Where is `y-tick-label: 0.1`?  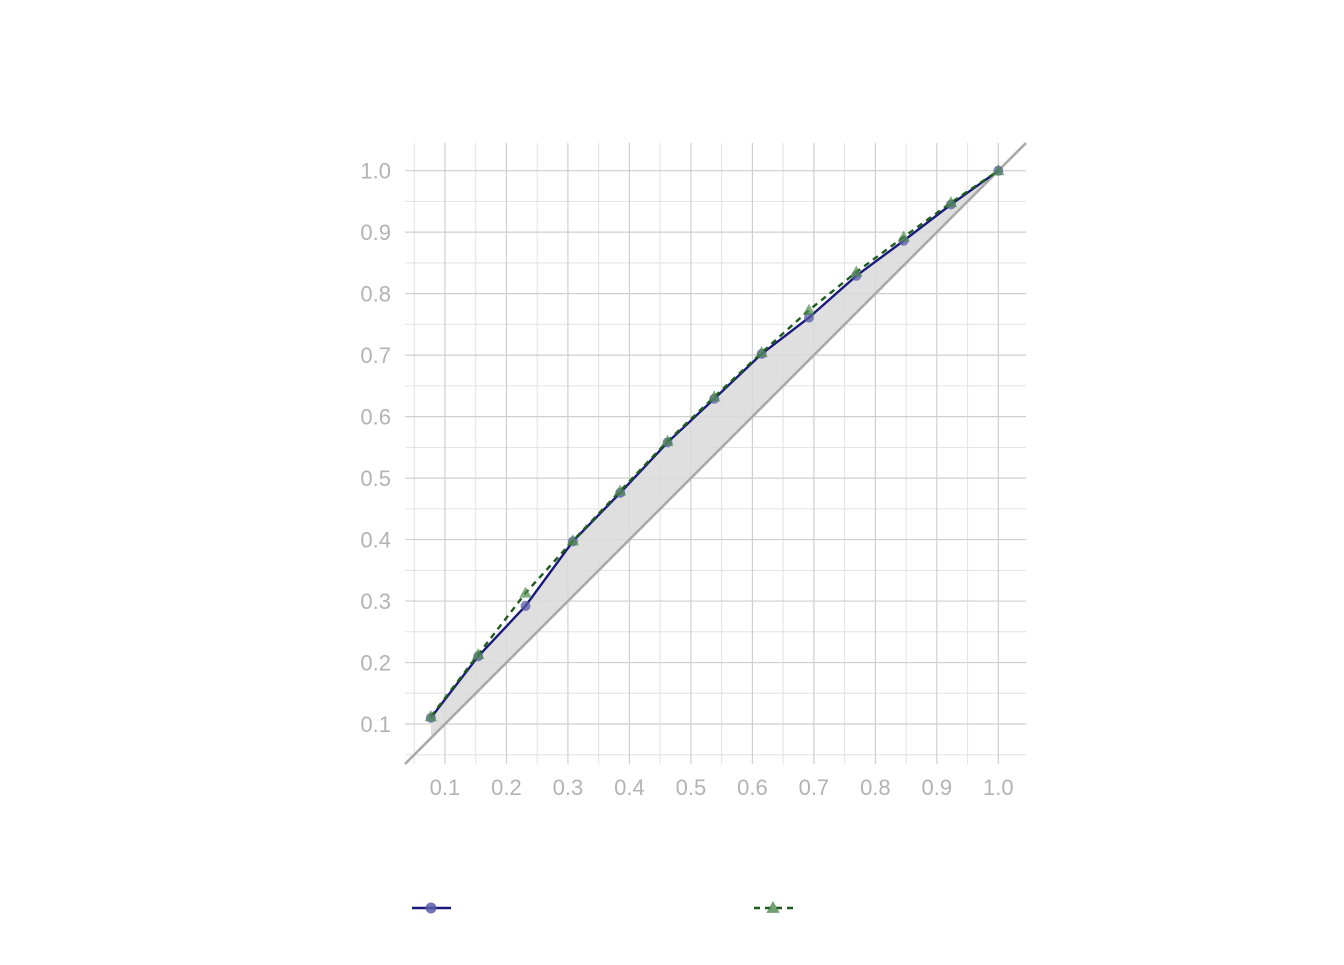
y-tick-label: 0.1 is located at coordinates (375, 724).